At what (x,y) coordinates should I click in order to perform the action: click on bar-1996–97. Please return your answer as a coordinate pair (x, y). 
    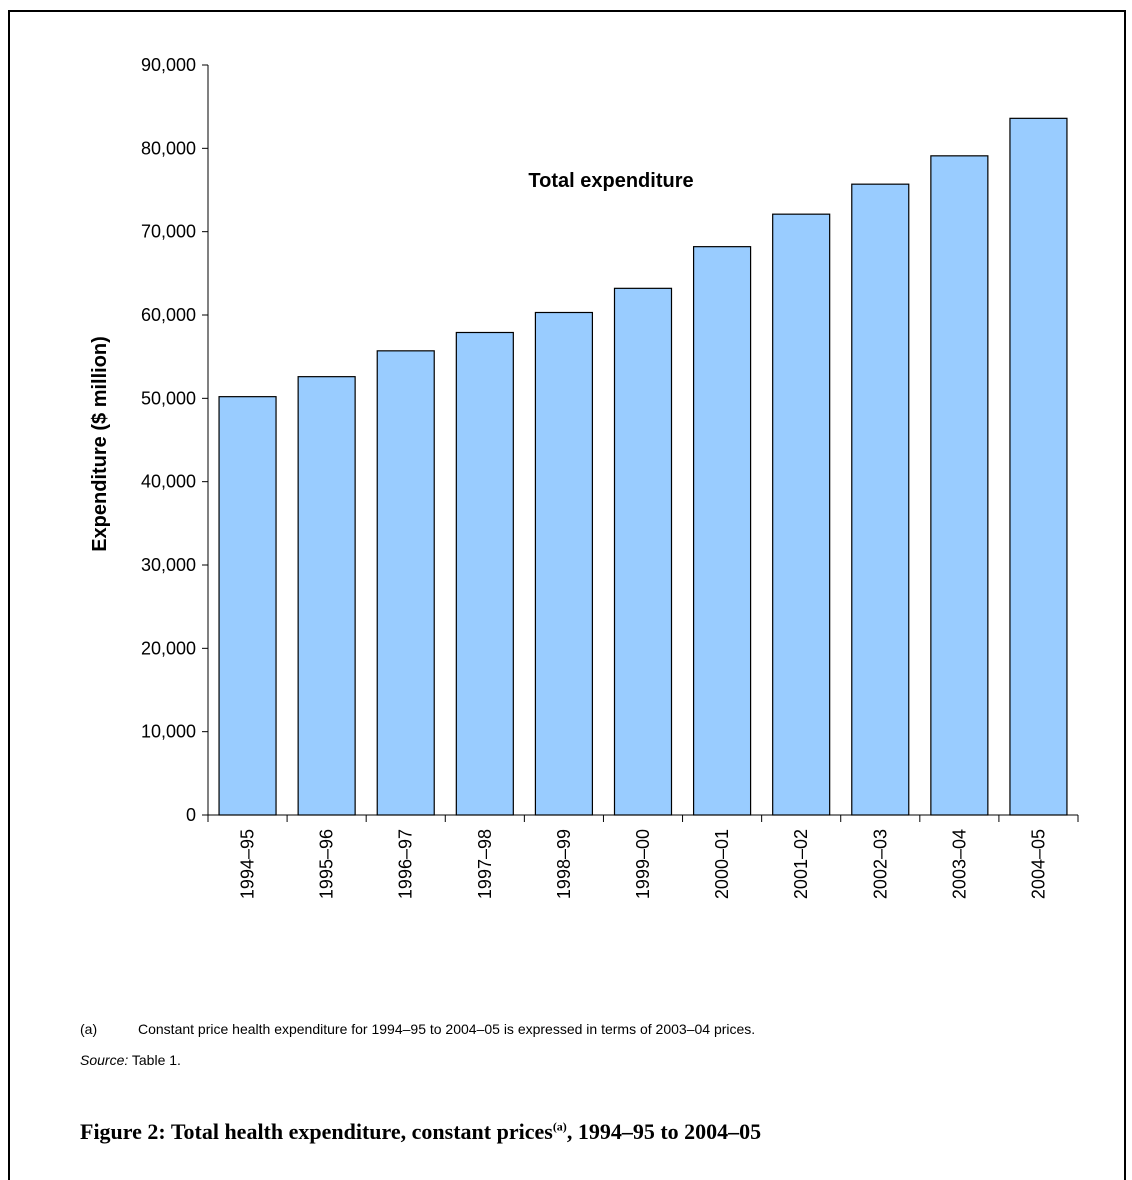
    Looking at the image, I should click on (405, 583).